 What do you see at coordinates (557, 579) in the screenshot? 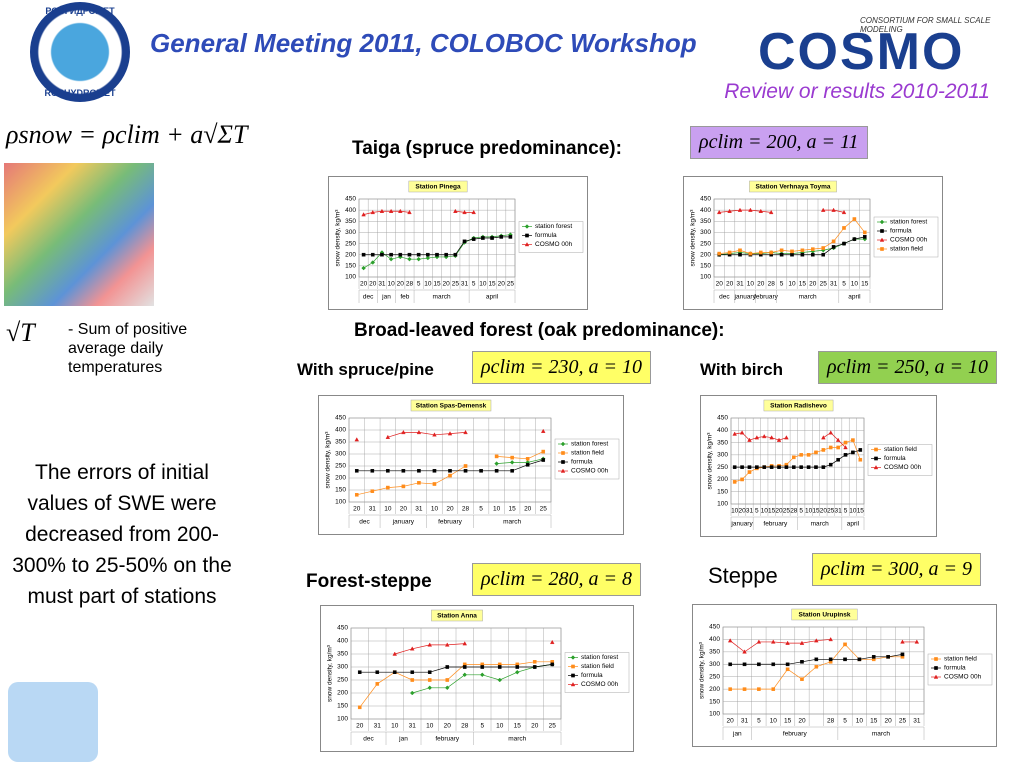
I see `param-box: ρclim = 280, a = 8` at bounding box center [557, 579].